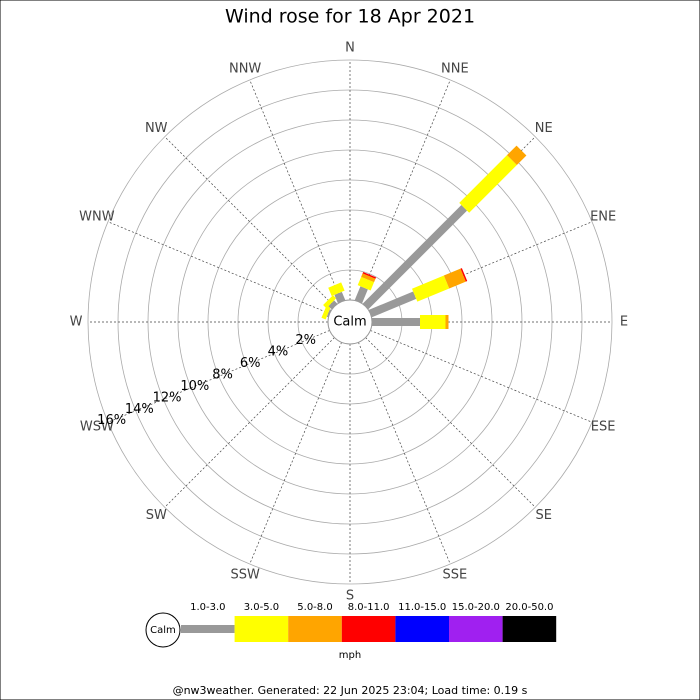 The height and width of the screenshot is (700, 700). What do you see at coordinates (111, 420) in the screenshot?
I see `ring-label: 16%` at bounding box center [111, 420].